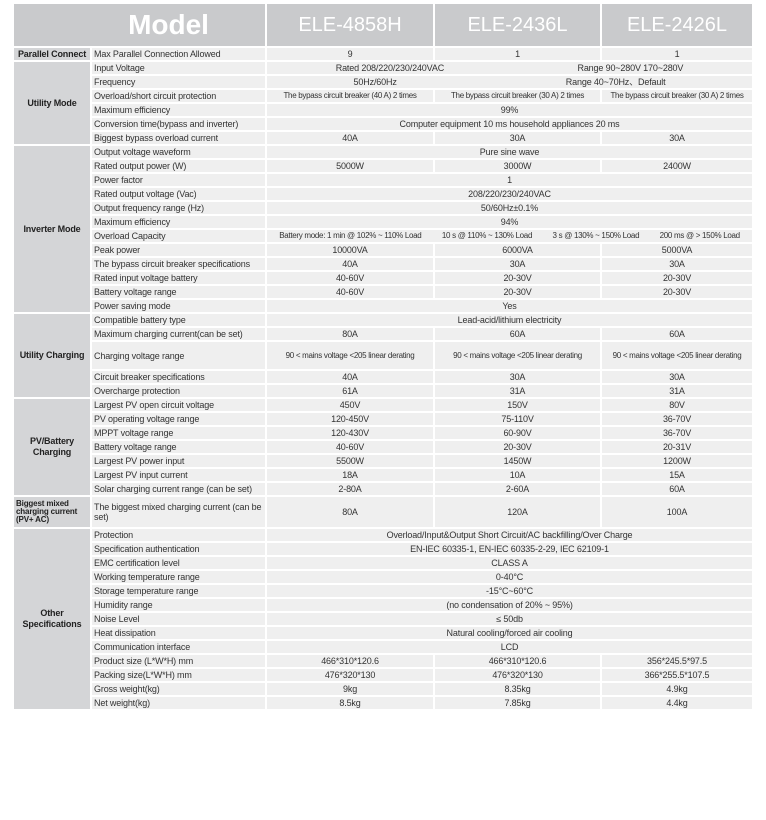  I want to click on table-row: Power factor 1, so click(384, 180).